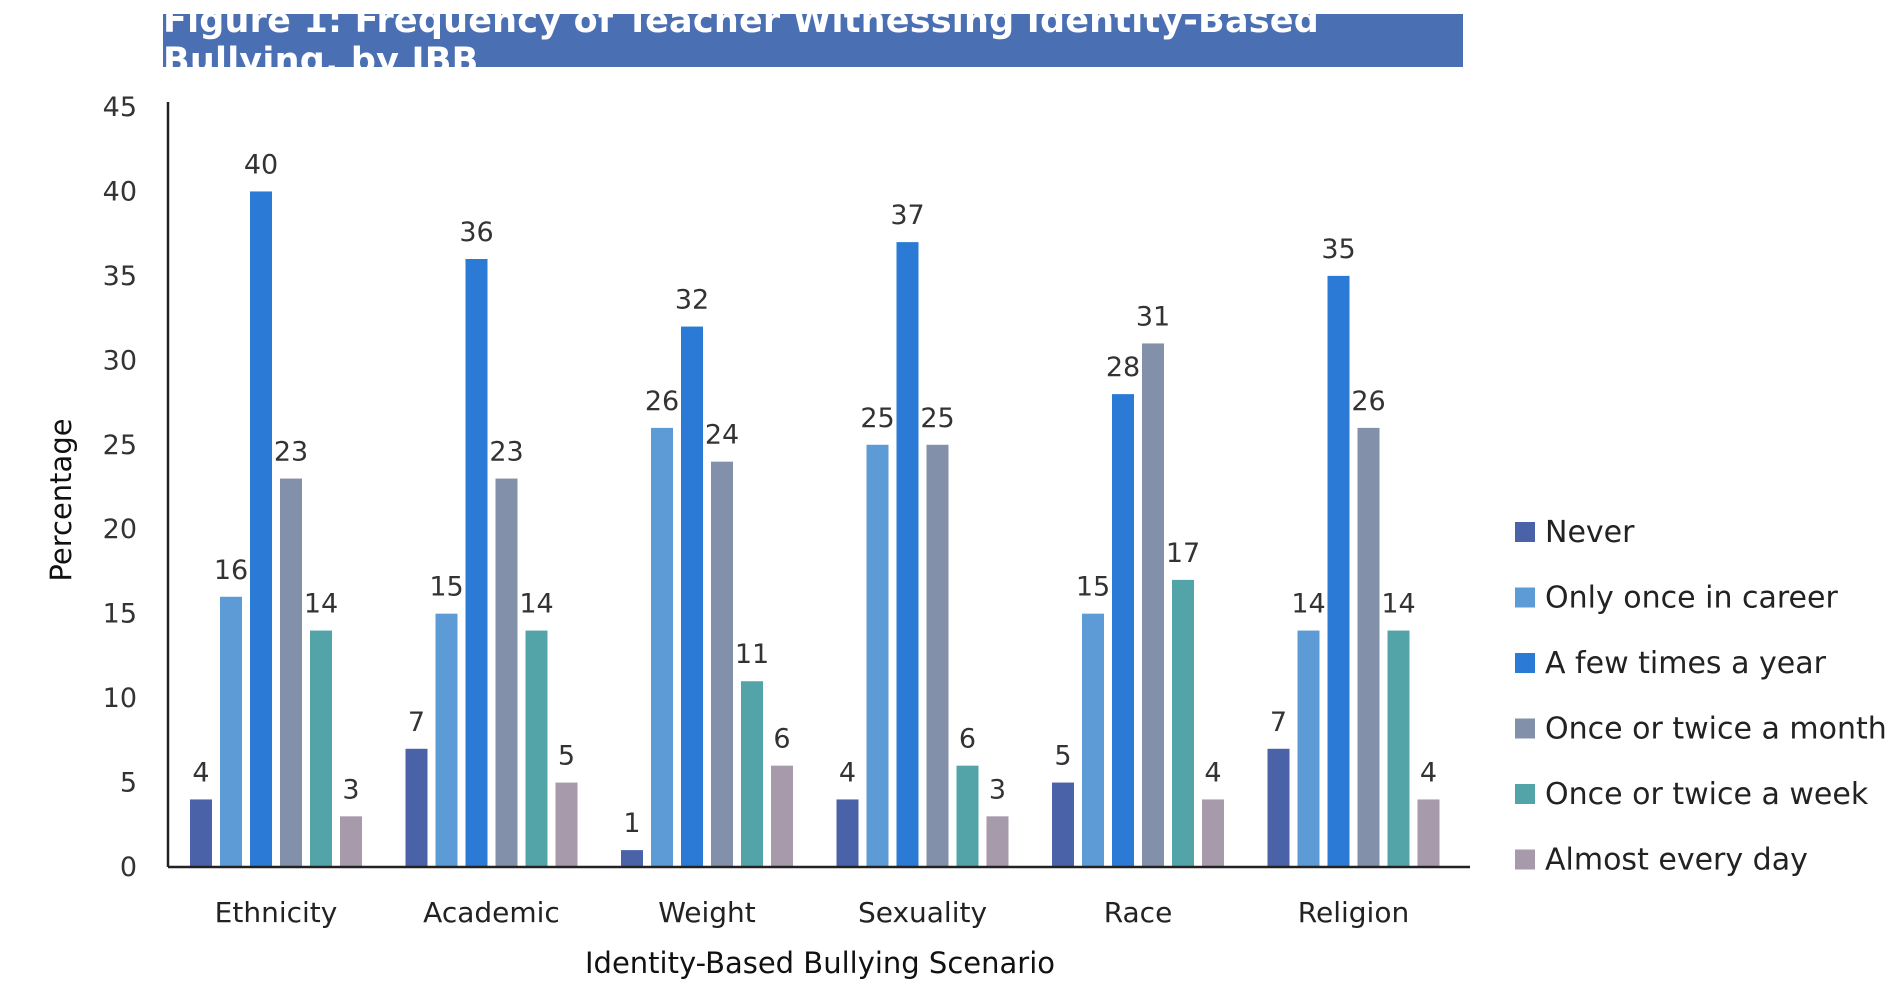 Image resolution: width=1888 pixels, height=1005 pixels. I want to click on legend-label: Once or twice a month, so click(1716, 729).